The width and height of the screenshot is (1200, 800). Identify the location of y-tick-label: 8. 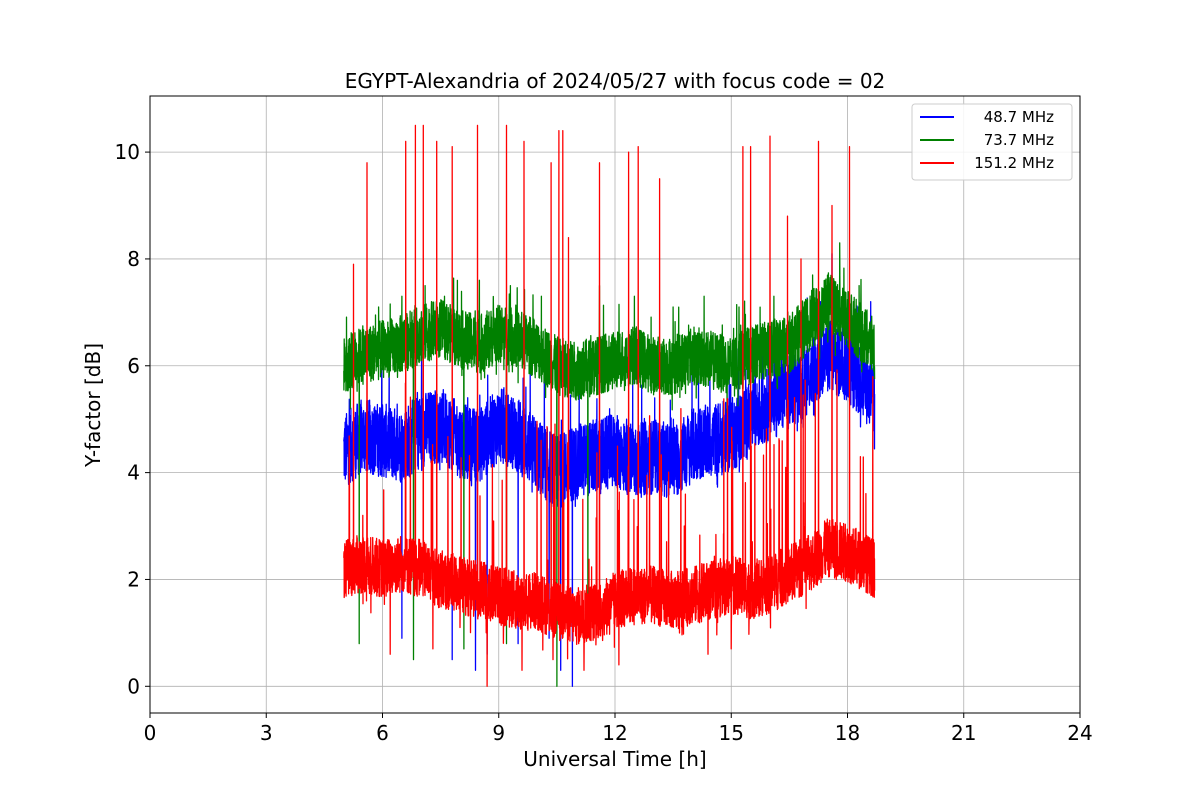
(133, 259).